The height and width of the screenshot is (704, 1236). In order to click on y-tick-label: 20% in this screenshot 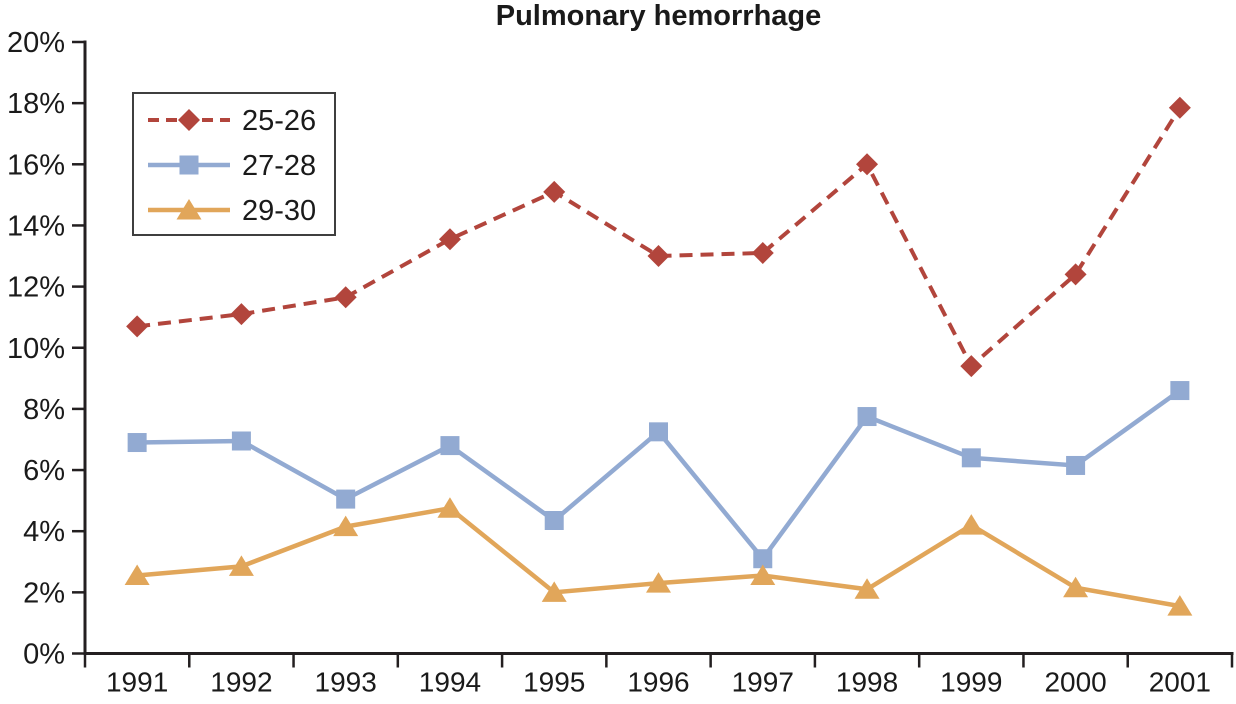, I will do `click(36, 43)`.